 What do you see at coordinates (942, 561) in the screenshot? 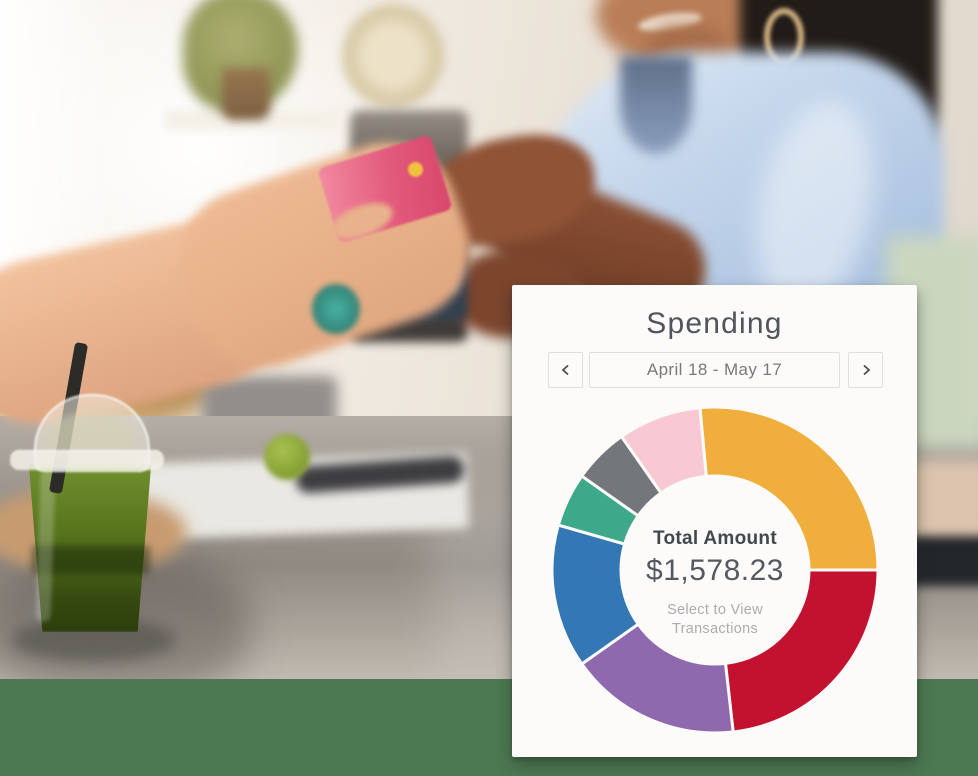
I see `counter-object` at bounding box center [942, 561].